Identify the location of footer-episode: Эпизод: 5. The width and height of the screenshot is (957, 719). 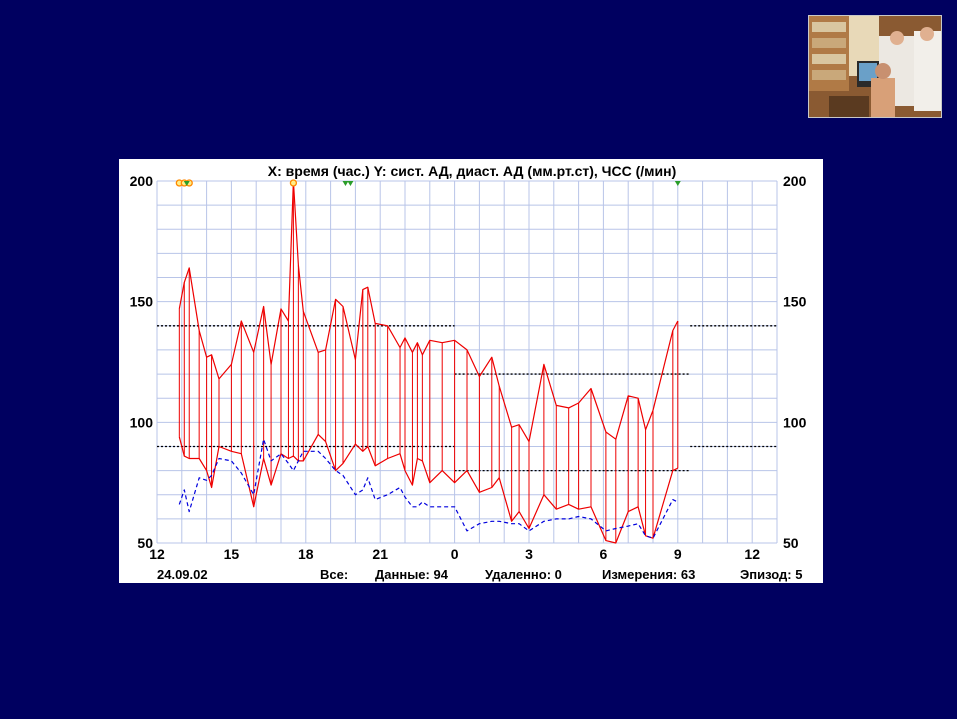
(771, 574).